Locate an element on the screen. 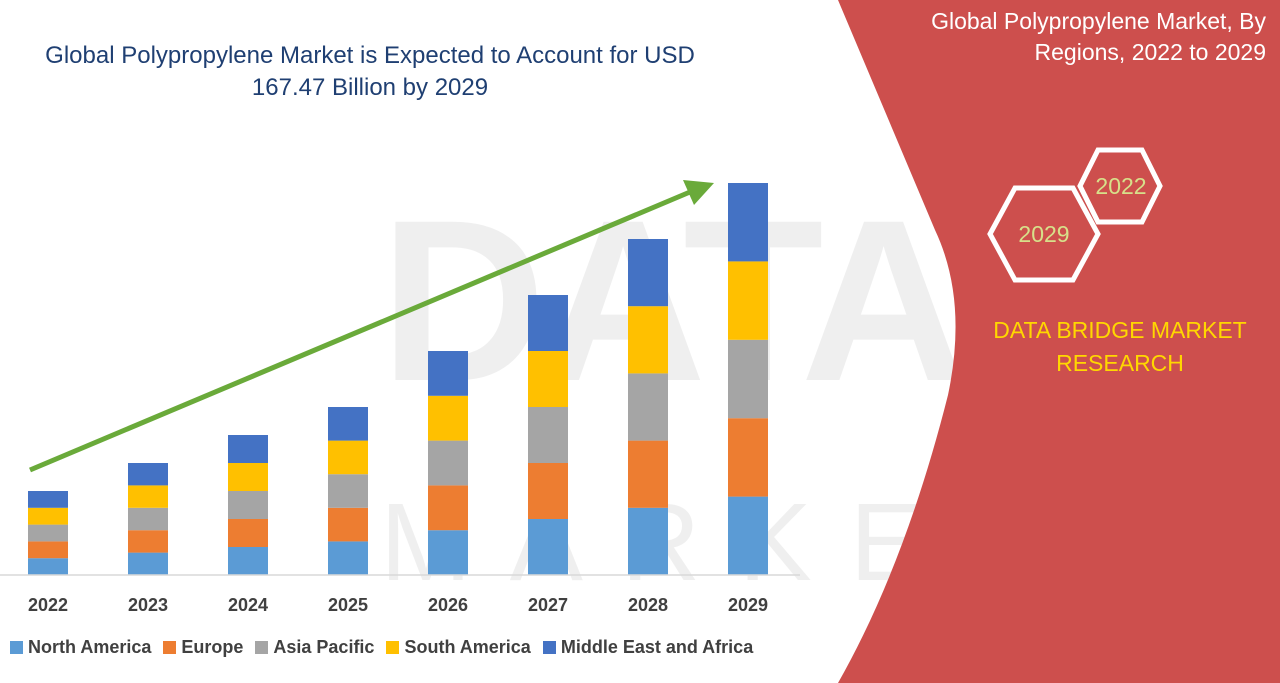 The height and width of the screenshot is (683, 1280). x-tick-label: 2026 is located at coordinates (448, 605).